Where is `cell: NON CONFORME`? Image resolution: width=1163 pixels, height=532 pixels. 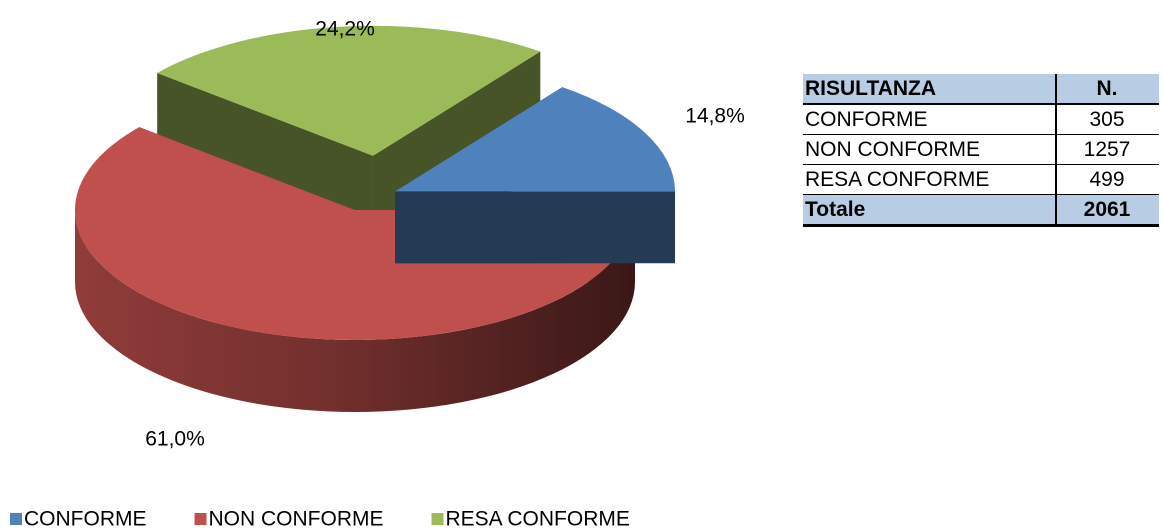 cell: NON CONFORME is located at coordinates (929, 149).